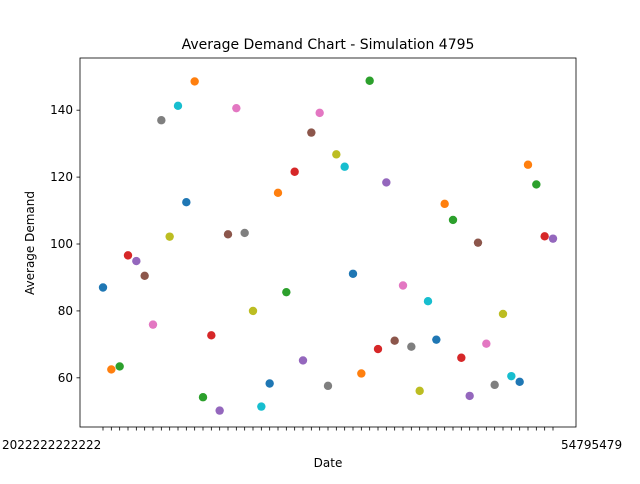 The image size is (640, 484). I want to click on chart-title: Average Demand Chart - Simulation 4795, so click(328, 45).